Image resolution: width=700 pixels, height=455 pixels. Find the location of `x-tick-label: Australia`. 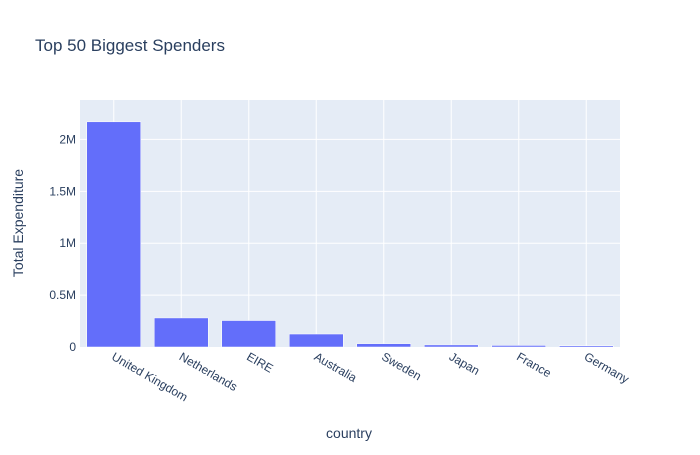

x-tick-label: Australia is located at coordinates (336, 367).